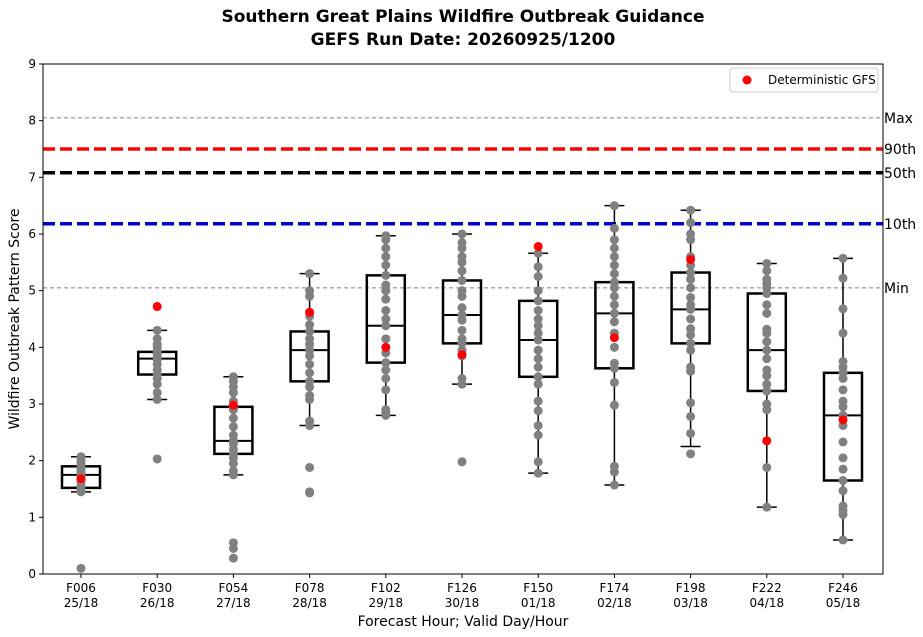  What do you see at coordinates (747, 80) in the screenshot?
I see `legend-marker-deterministic` at bounding box center [747, 80].